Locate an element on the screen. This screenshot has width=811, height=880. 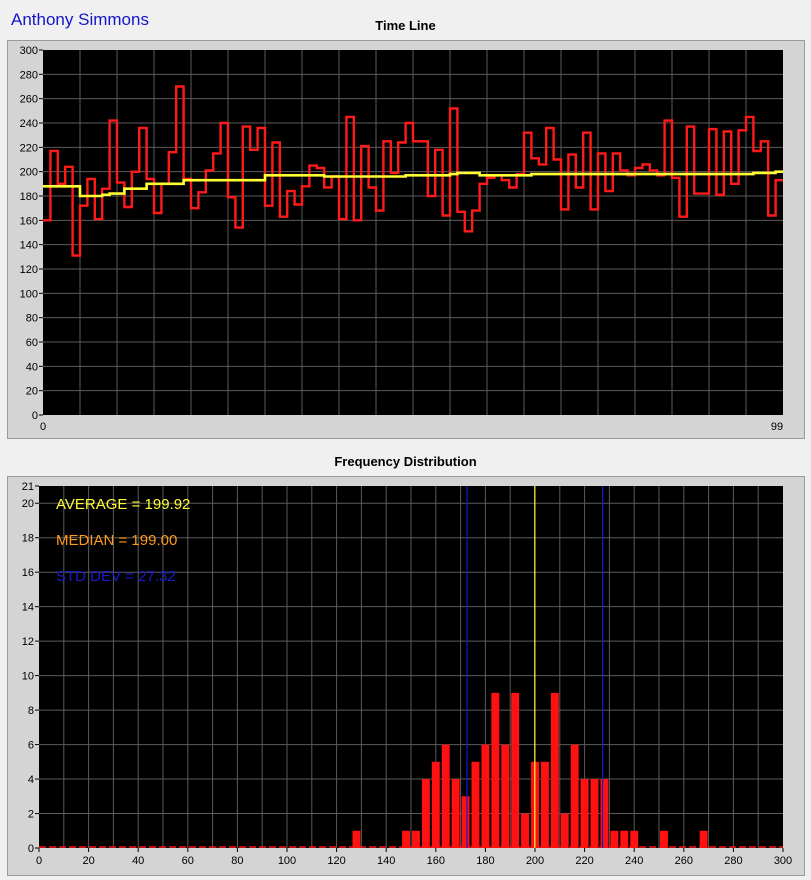
y-tick-label: 240 is located at coordinates (29, 124).